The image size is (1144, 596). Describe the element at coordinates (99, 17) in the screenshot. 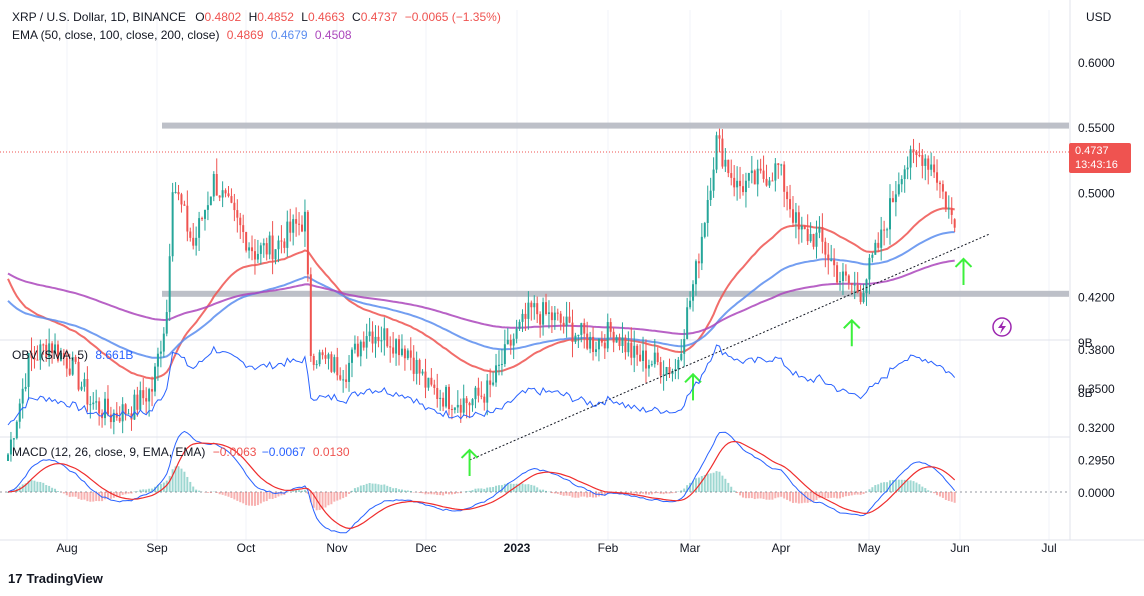

I see `symbol-label: XRP / U.S. Dollar, 1D, BINANCE` at that location.